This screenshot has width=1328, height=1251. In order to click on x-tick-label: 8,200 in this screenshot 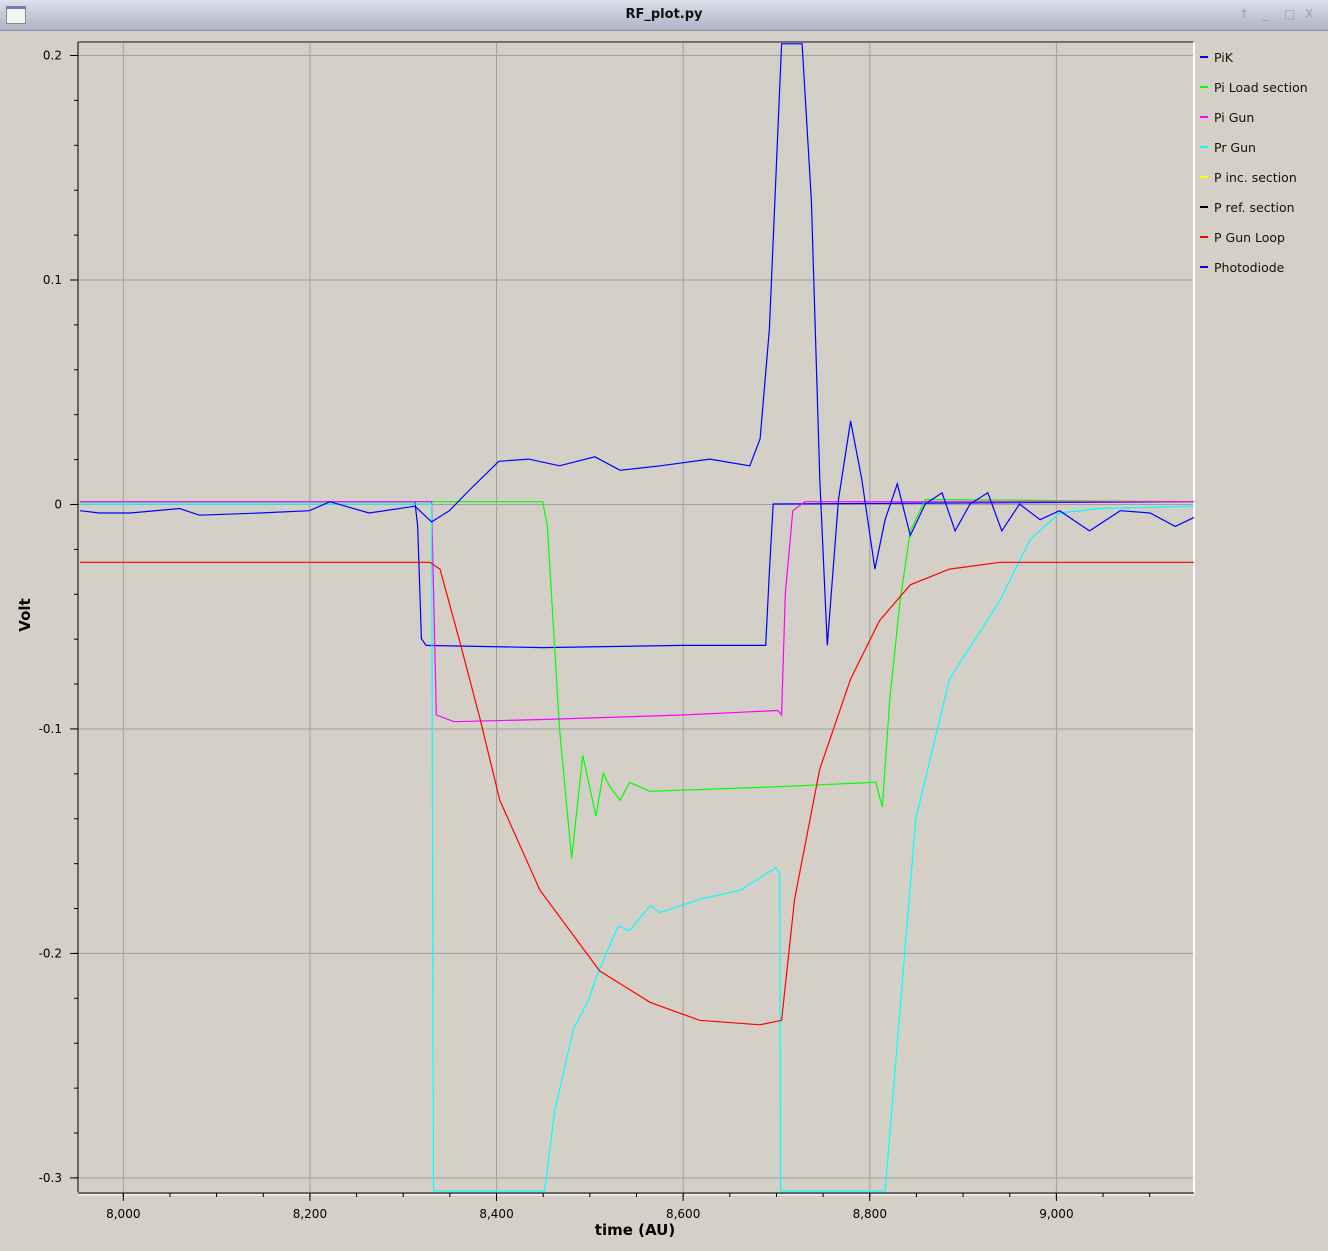, I will do `click(310, 1214)`.